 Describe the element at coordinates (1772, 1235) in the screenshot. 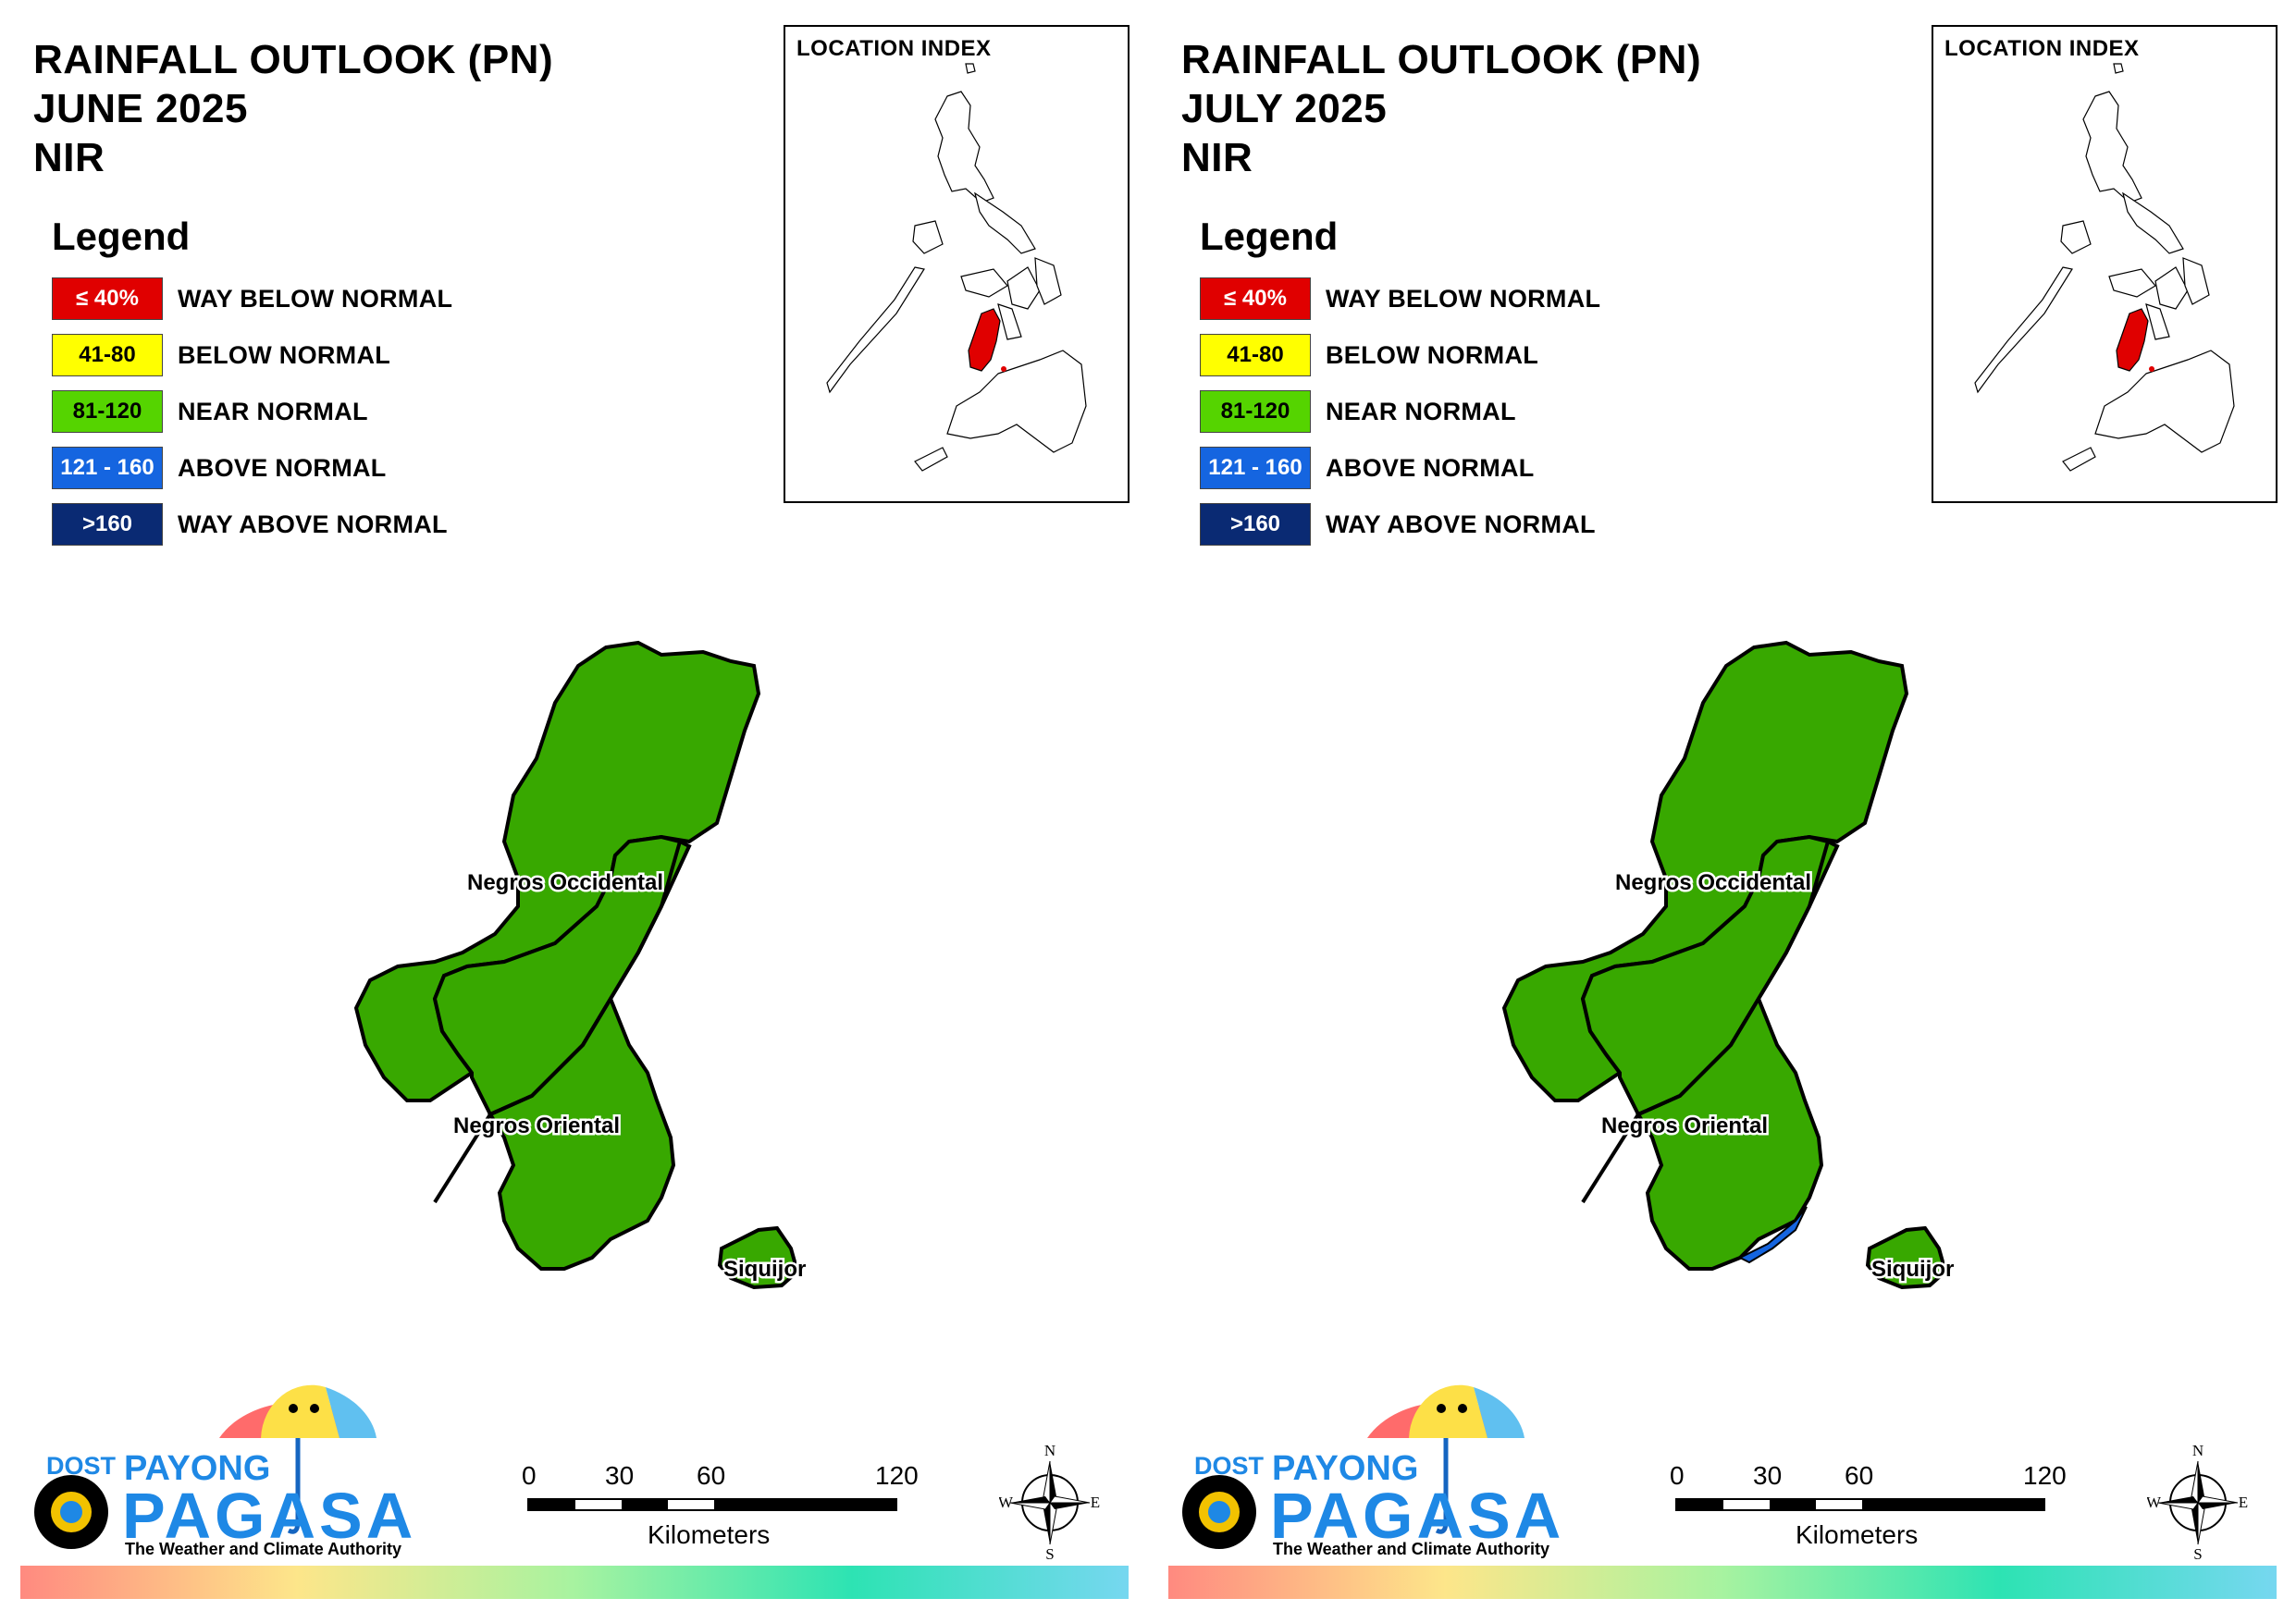

I see `above-normal-patch` at that location.